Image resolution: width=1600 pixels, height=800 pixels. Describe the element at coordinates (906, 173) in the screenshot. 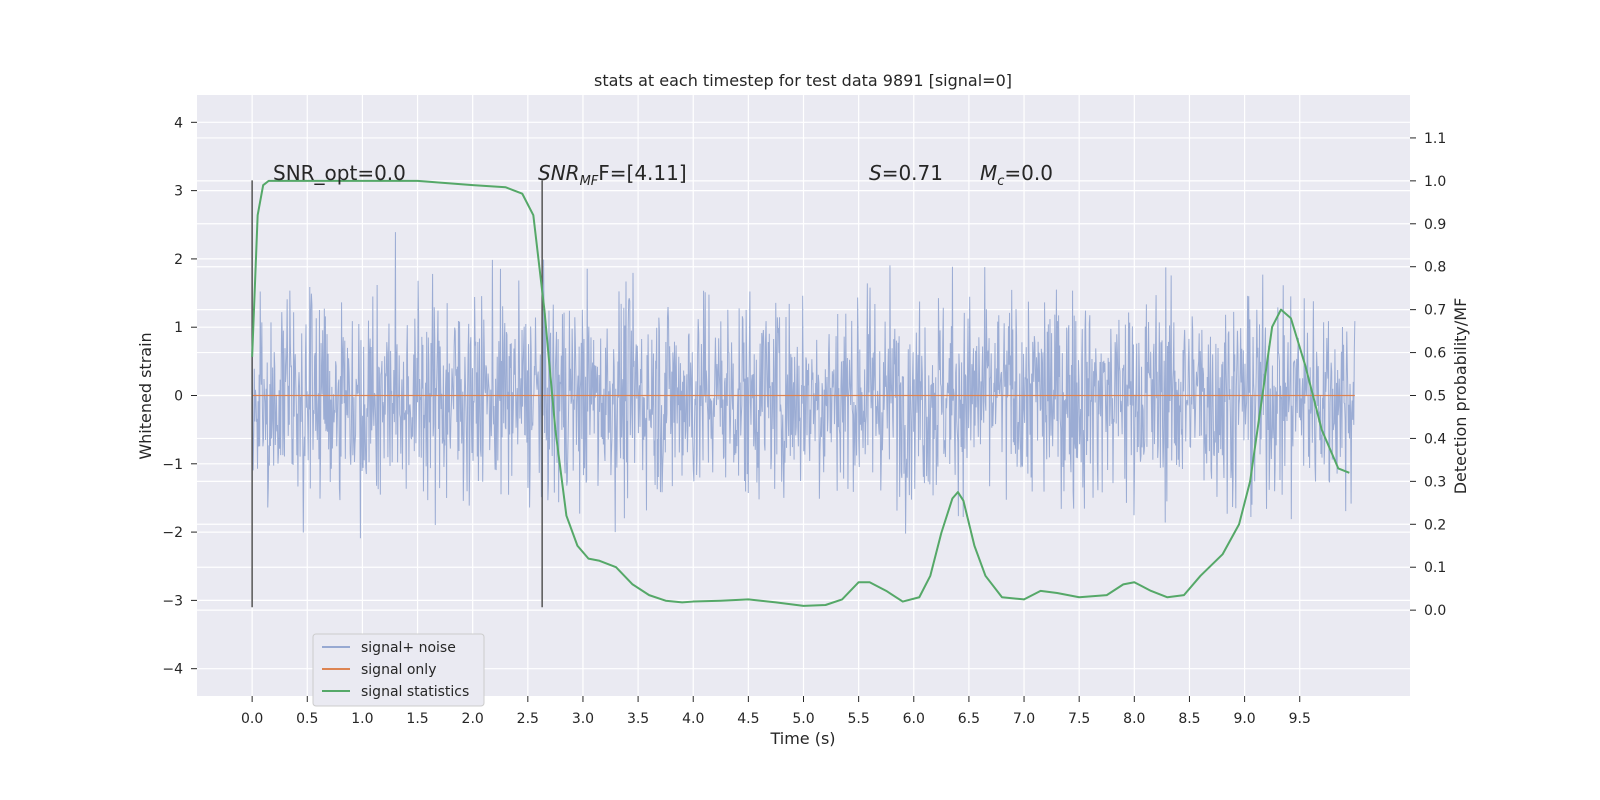

I see `annotation-s: S=0.71` at that location.